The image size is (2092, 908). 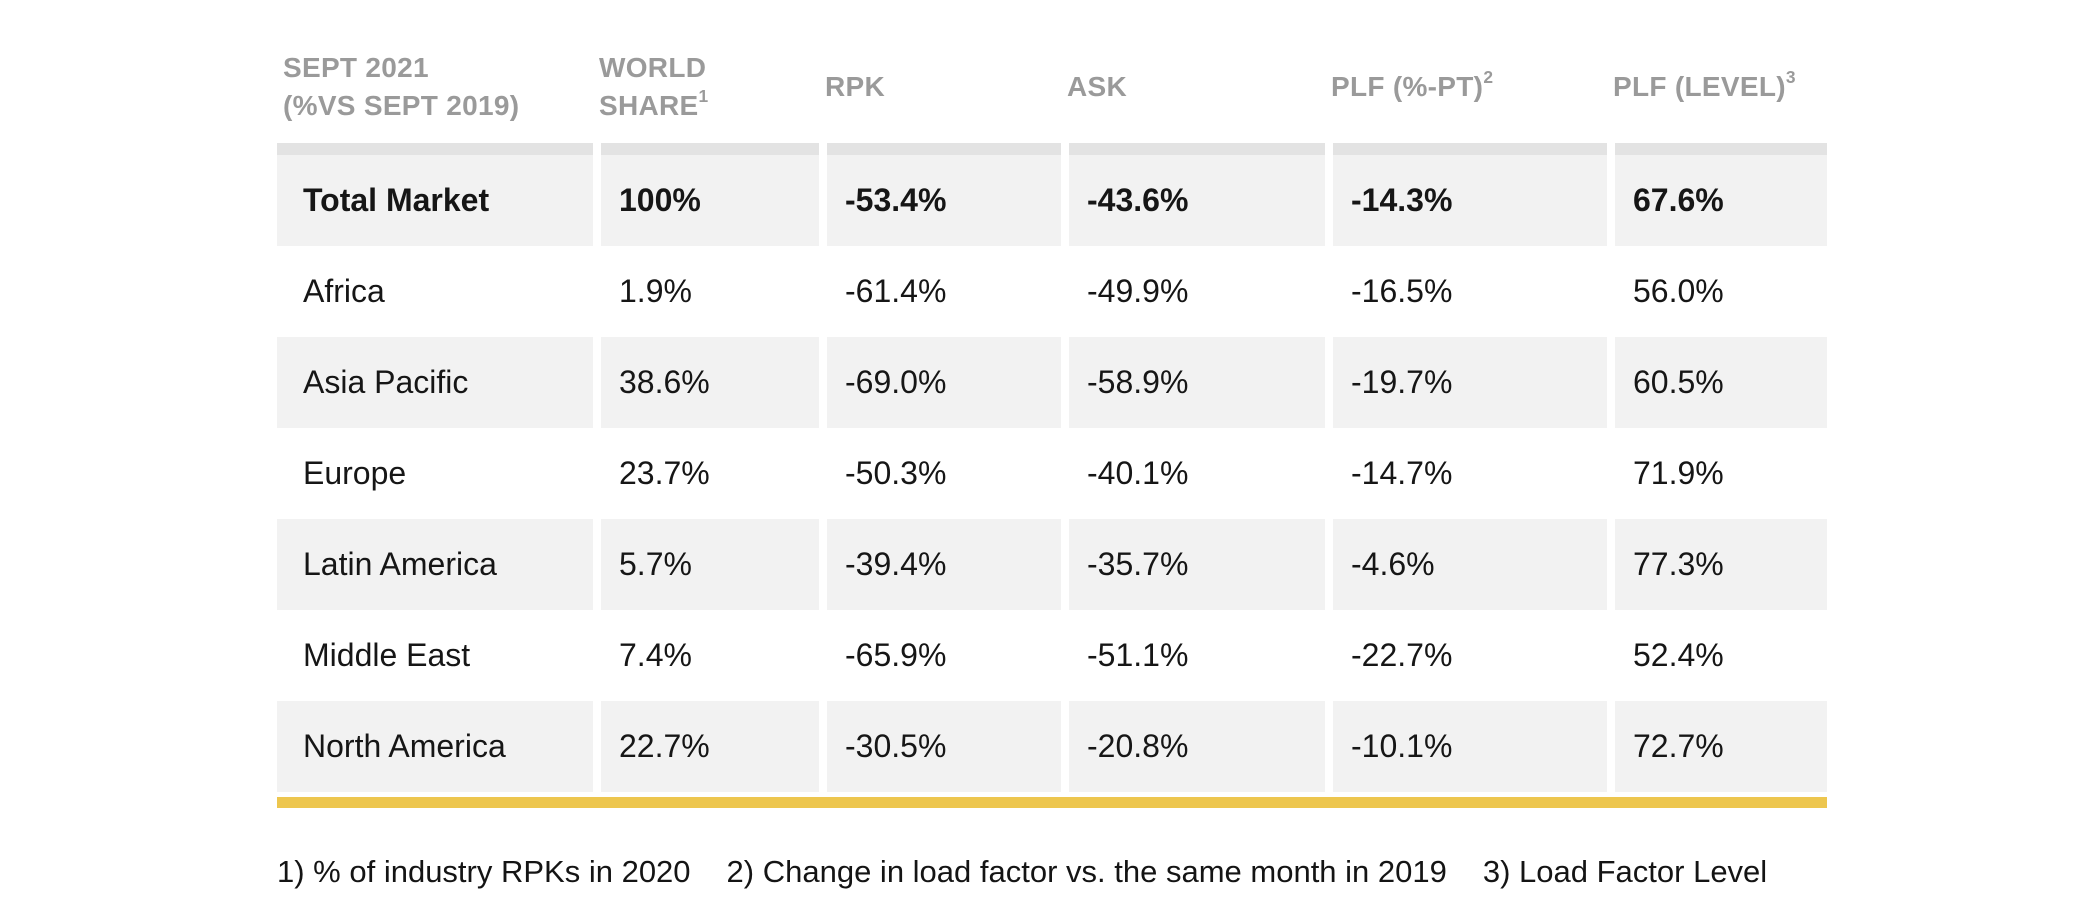 What do you see at coordinates (940, 291) in the screenshot?
I see `cell-rpk: -61.4%` at bounding box center [940, 291].